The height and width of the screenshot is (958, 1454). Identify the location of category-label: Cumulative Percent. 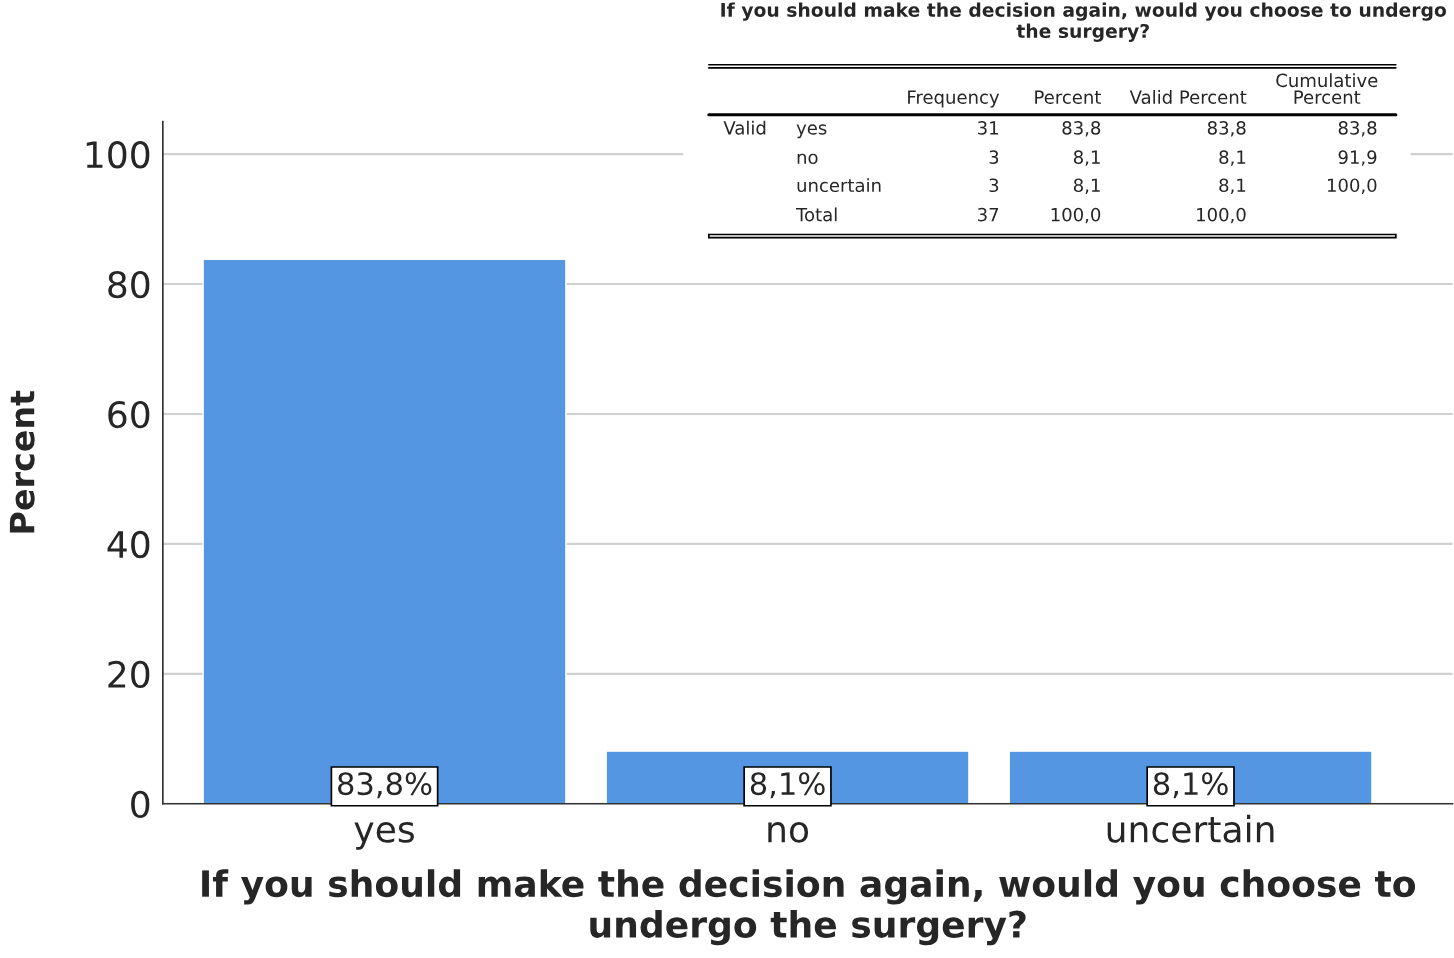
(1327, 88).